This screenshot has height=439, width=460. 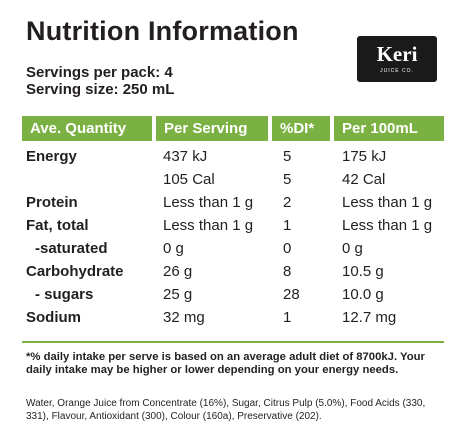 I want to click on brand-logo: Keri JUICE CO., so click(x=397, y=59).